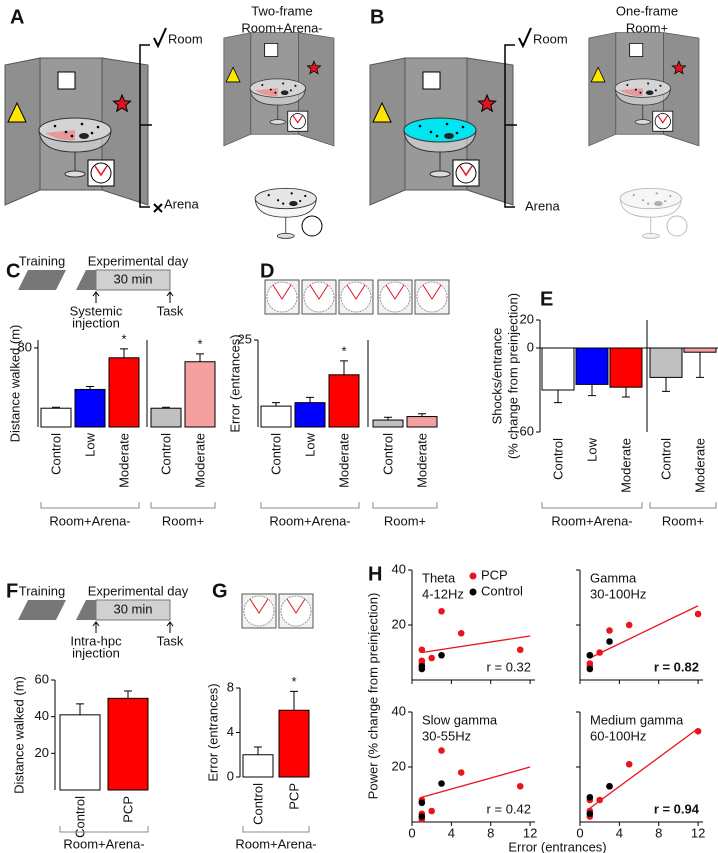  Describe the element at coordinates (170, 640) in the screenshot. I see `timeline-label: Task` at that location.